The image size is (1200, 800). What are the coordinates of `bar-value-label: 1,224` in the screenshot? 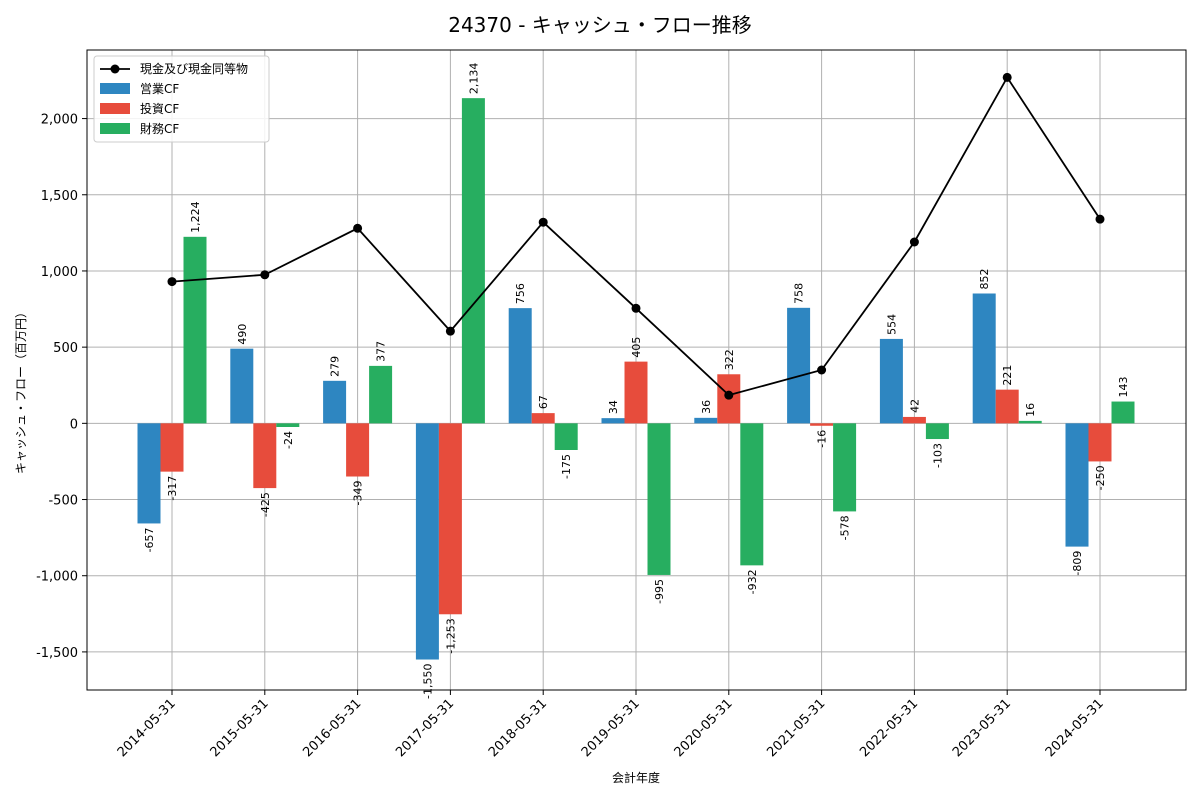 It's located at (195, 217).